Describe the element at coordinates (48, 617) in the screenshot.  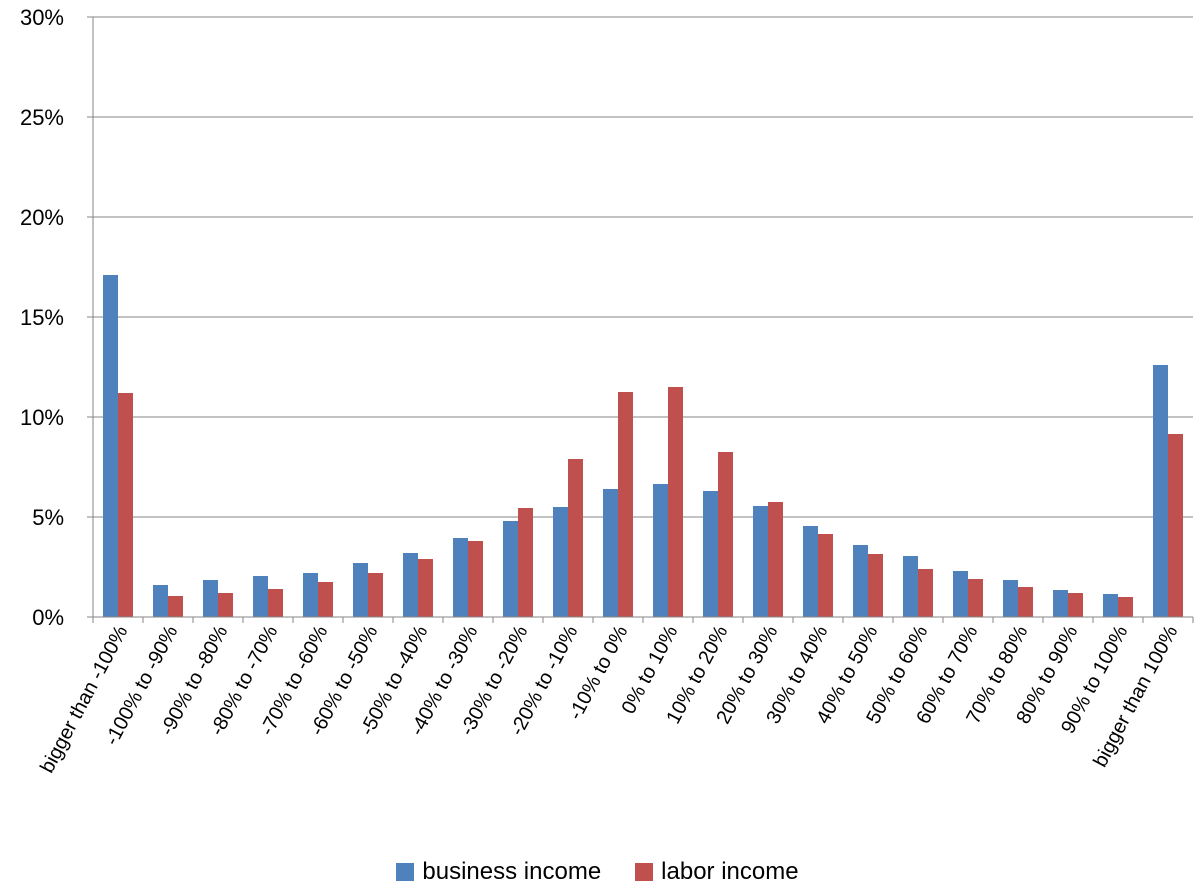
I see `y-tick-label: 0%` at that location.